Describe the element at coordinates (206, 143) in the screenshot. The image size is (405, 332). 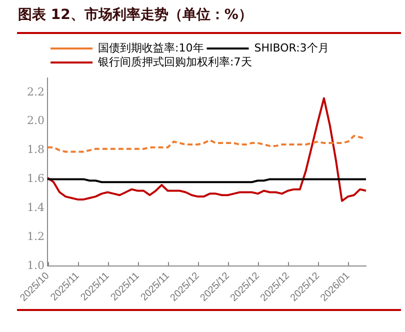
I see `line-series` at that location.